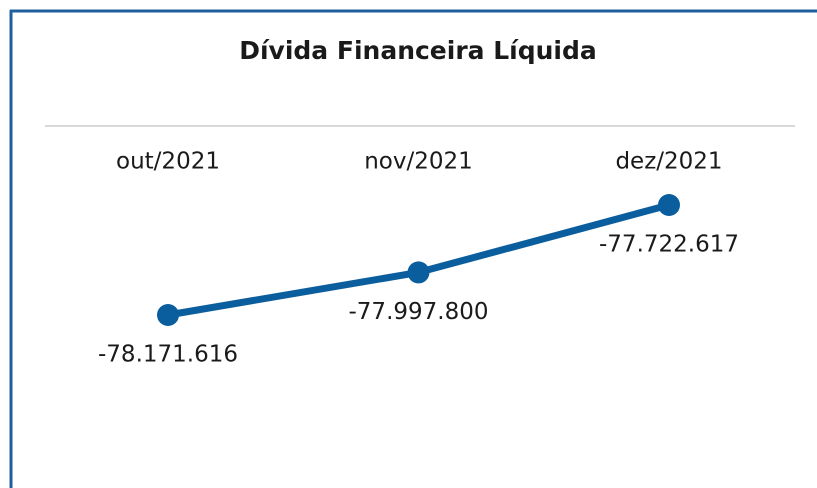 This screenshot has height=488, width=817. I want to click on value-label: -78.171.616, so click(168, 355).